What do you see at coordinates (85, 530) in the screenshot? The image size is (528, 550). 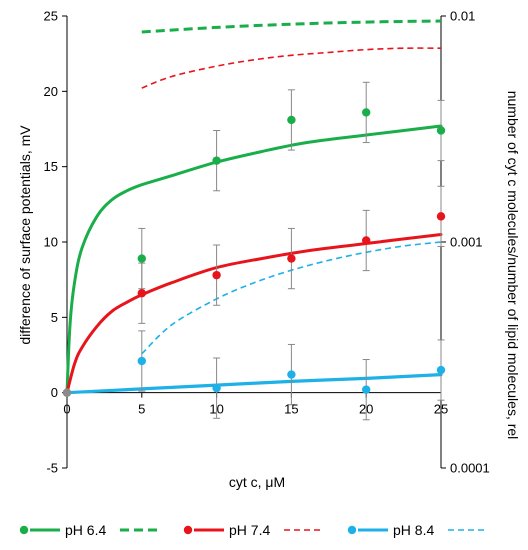 I see `legend-label: pH 6.4` at bounding box center [85, 530].